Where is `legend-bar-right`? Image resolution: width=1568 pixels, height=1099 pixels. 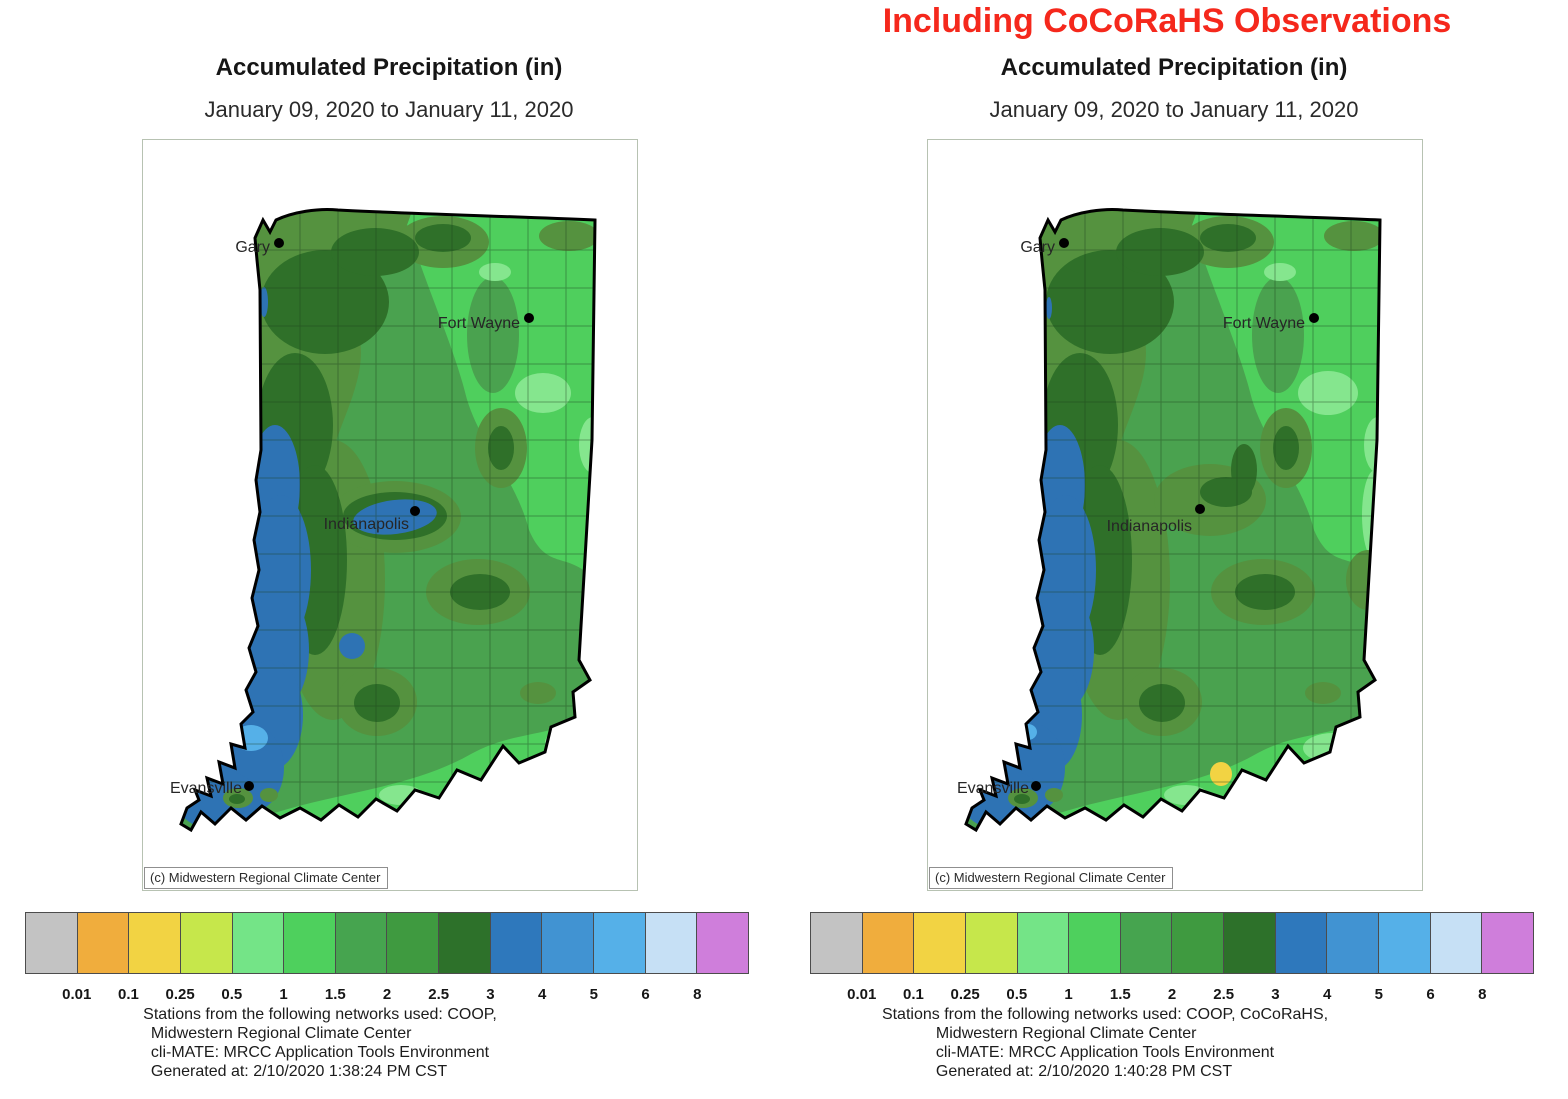 legend-bar-right is located at coordinates (1172, 943).